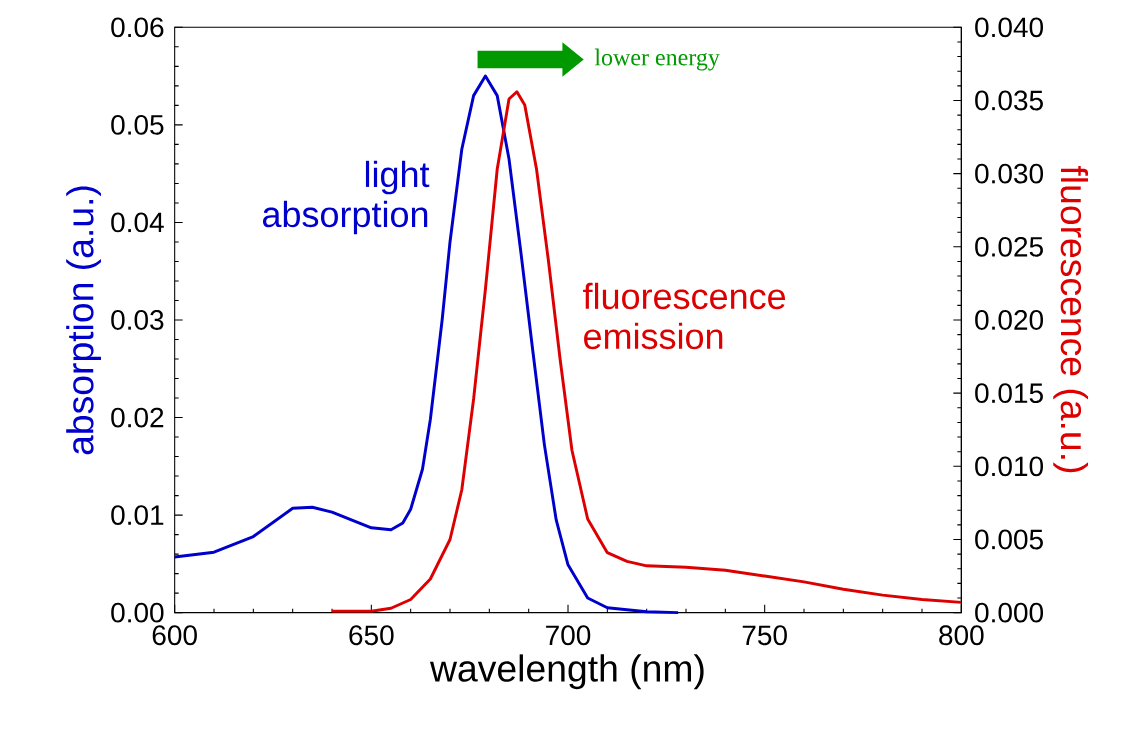 The image size is (1148, 731). Describe the element at coordinates (568, 635) in the screenshot. I see `x-tick-label: 700` at that location.